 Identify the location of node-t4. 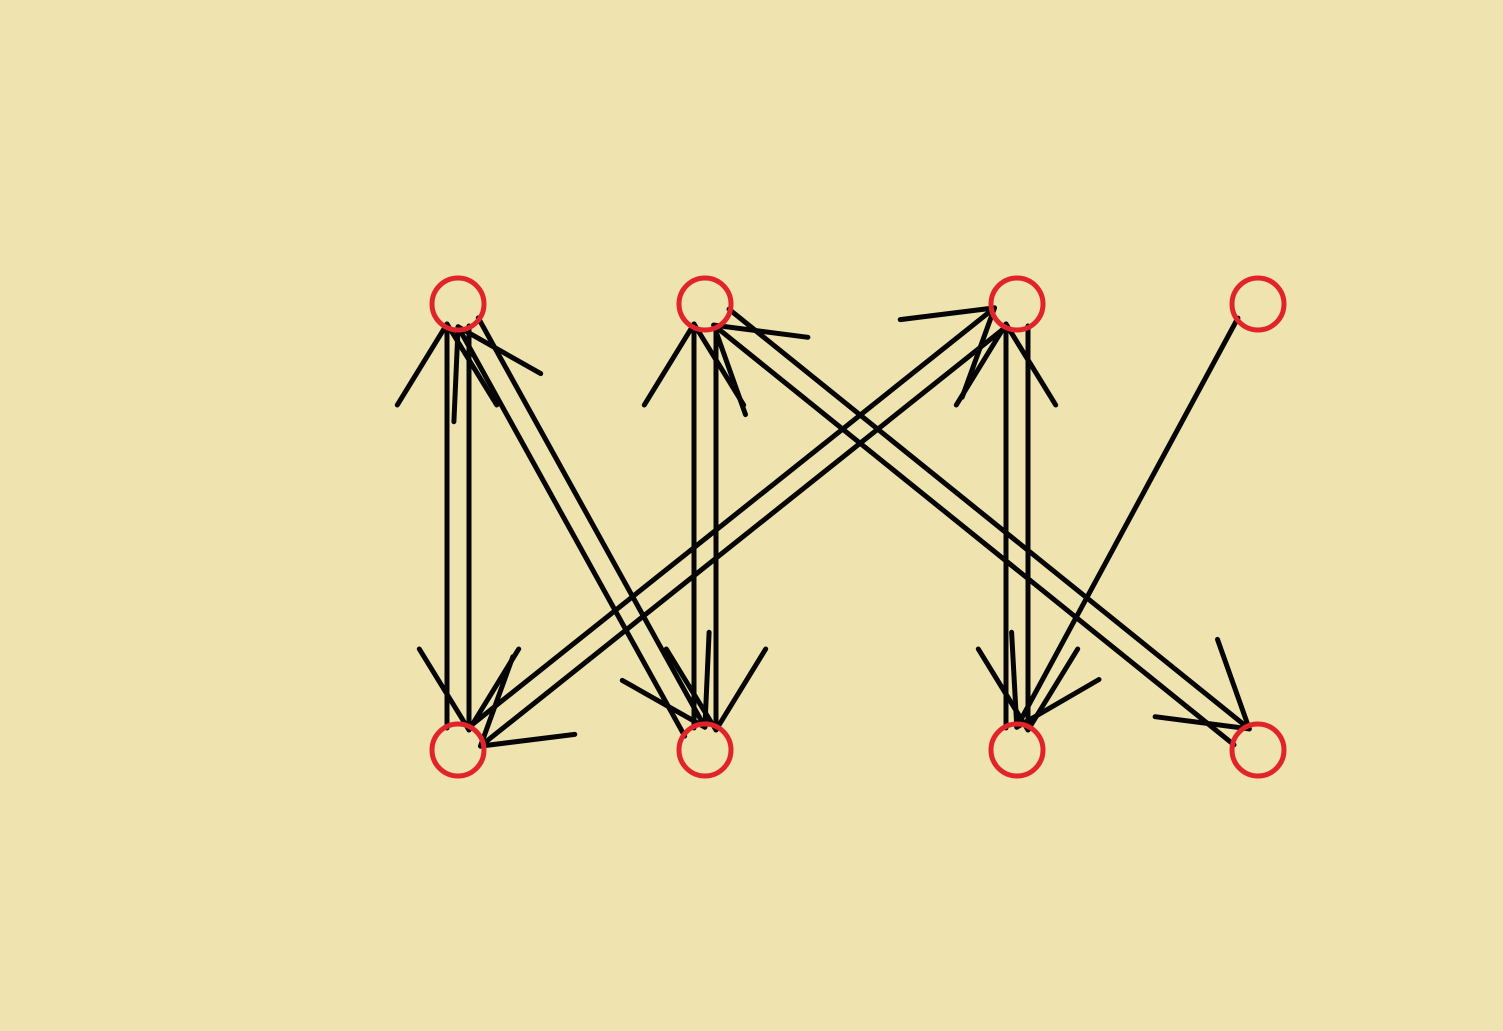
(1258, 304).